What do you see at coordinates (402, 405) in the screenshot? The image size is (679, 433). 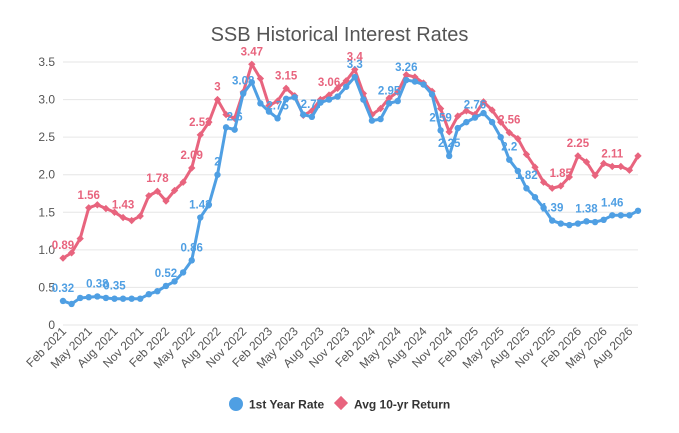 I see `legend-label-avg-10-yr-return: Avg 10-yr Return` at bounding box center [402, 405].